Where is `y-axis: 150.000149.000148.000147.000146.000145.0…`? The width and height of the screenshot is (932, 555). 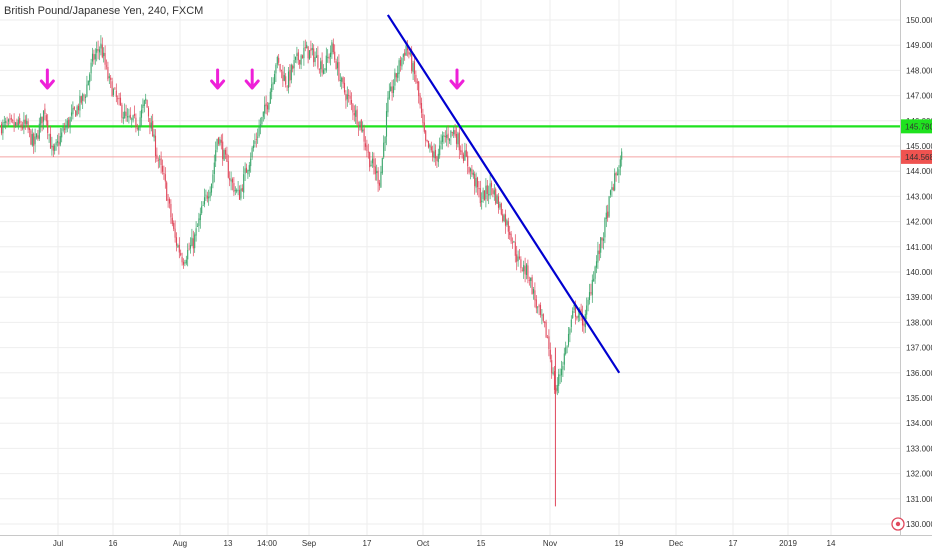
y-axis: 150.000149.000148.000147.000146.000145.0… is located at coordinates (919, 272).